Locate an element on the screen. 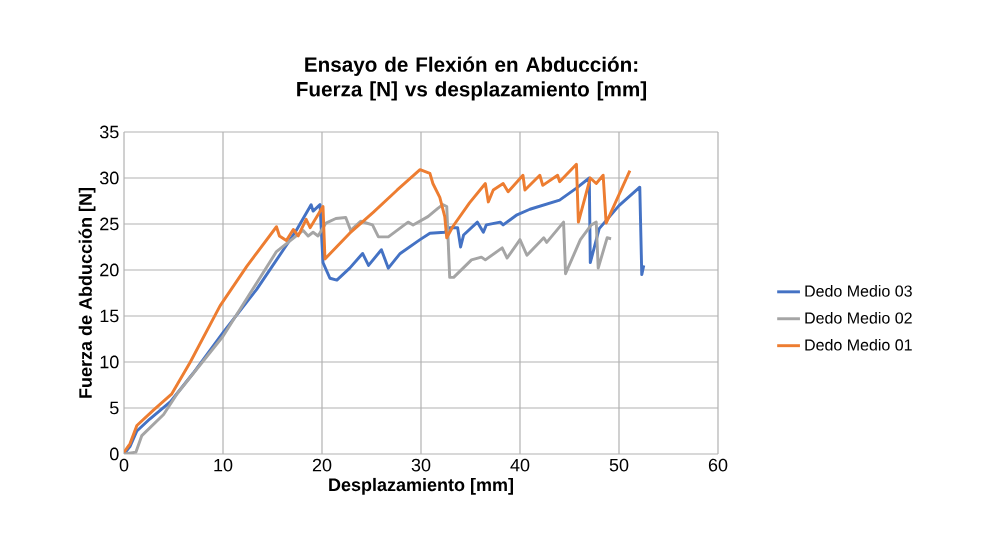 This screenshot has height=556, width=1008. x-tick-label: 60 is located at coordinates (718, 465).